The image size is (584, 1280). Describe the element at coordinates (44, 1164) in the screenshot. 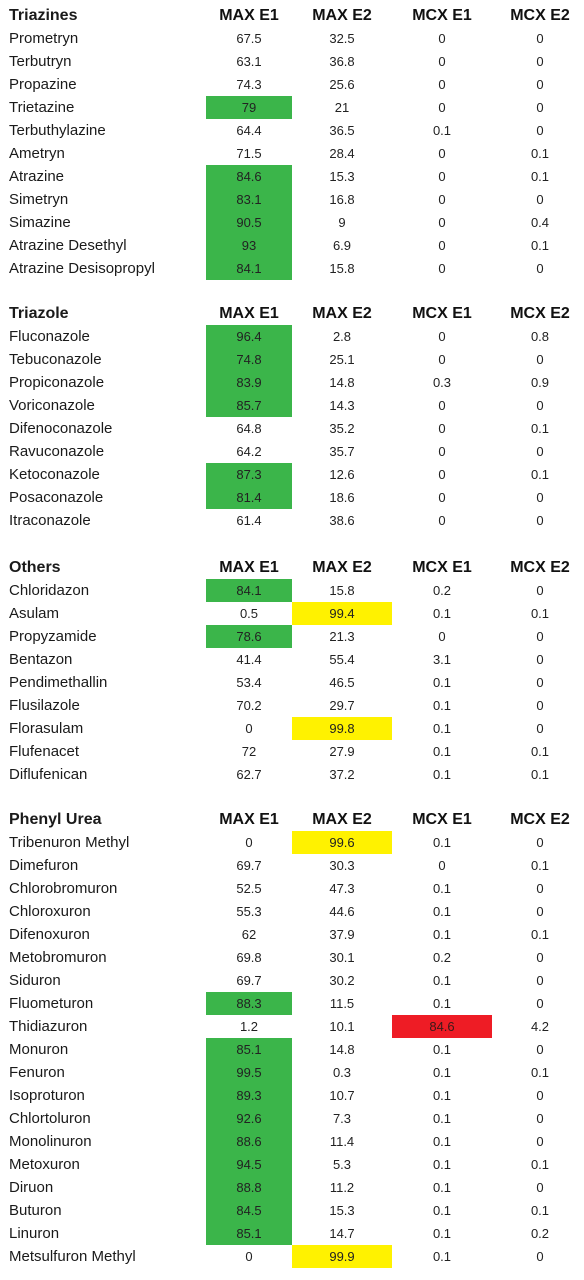

I see `compound-name: Metoxuron` at that location.